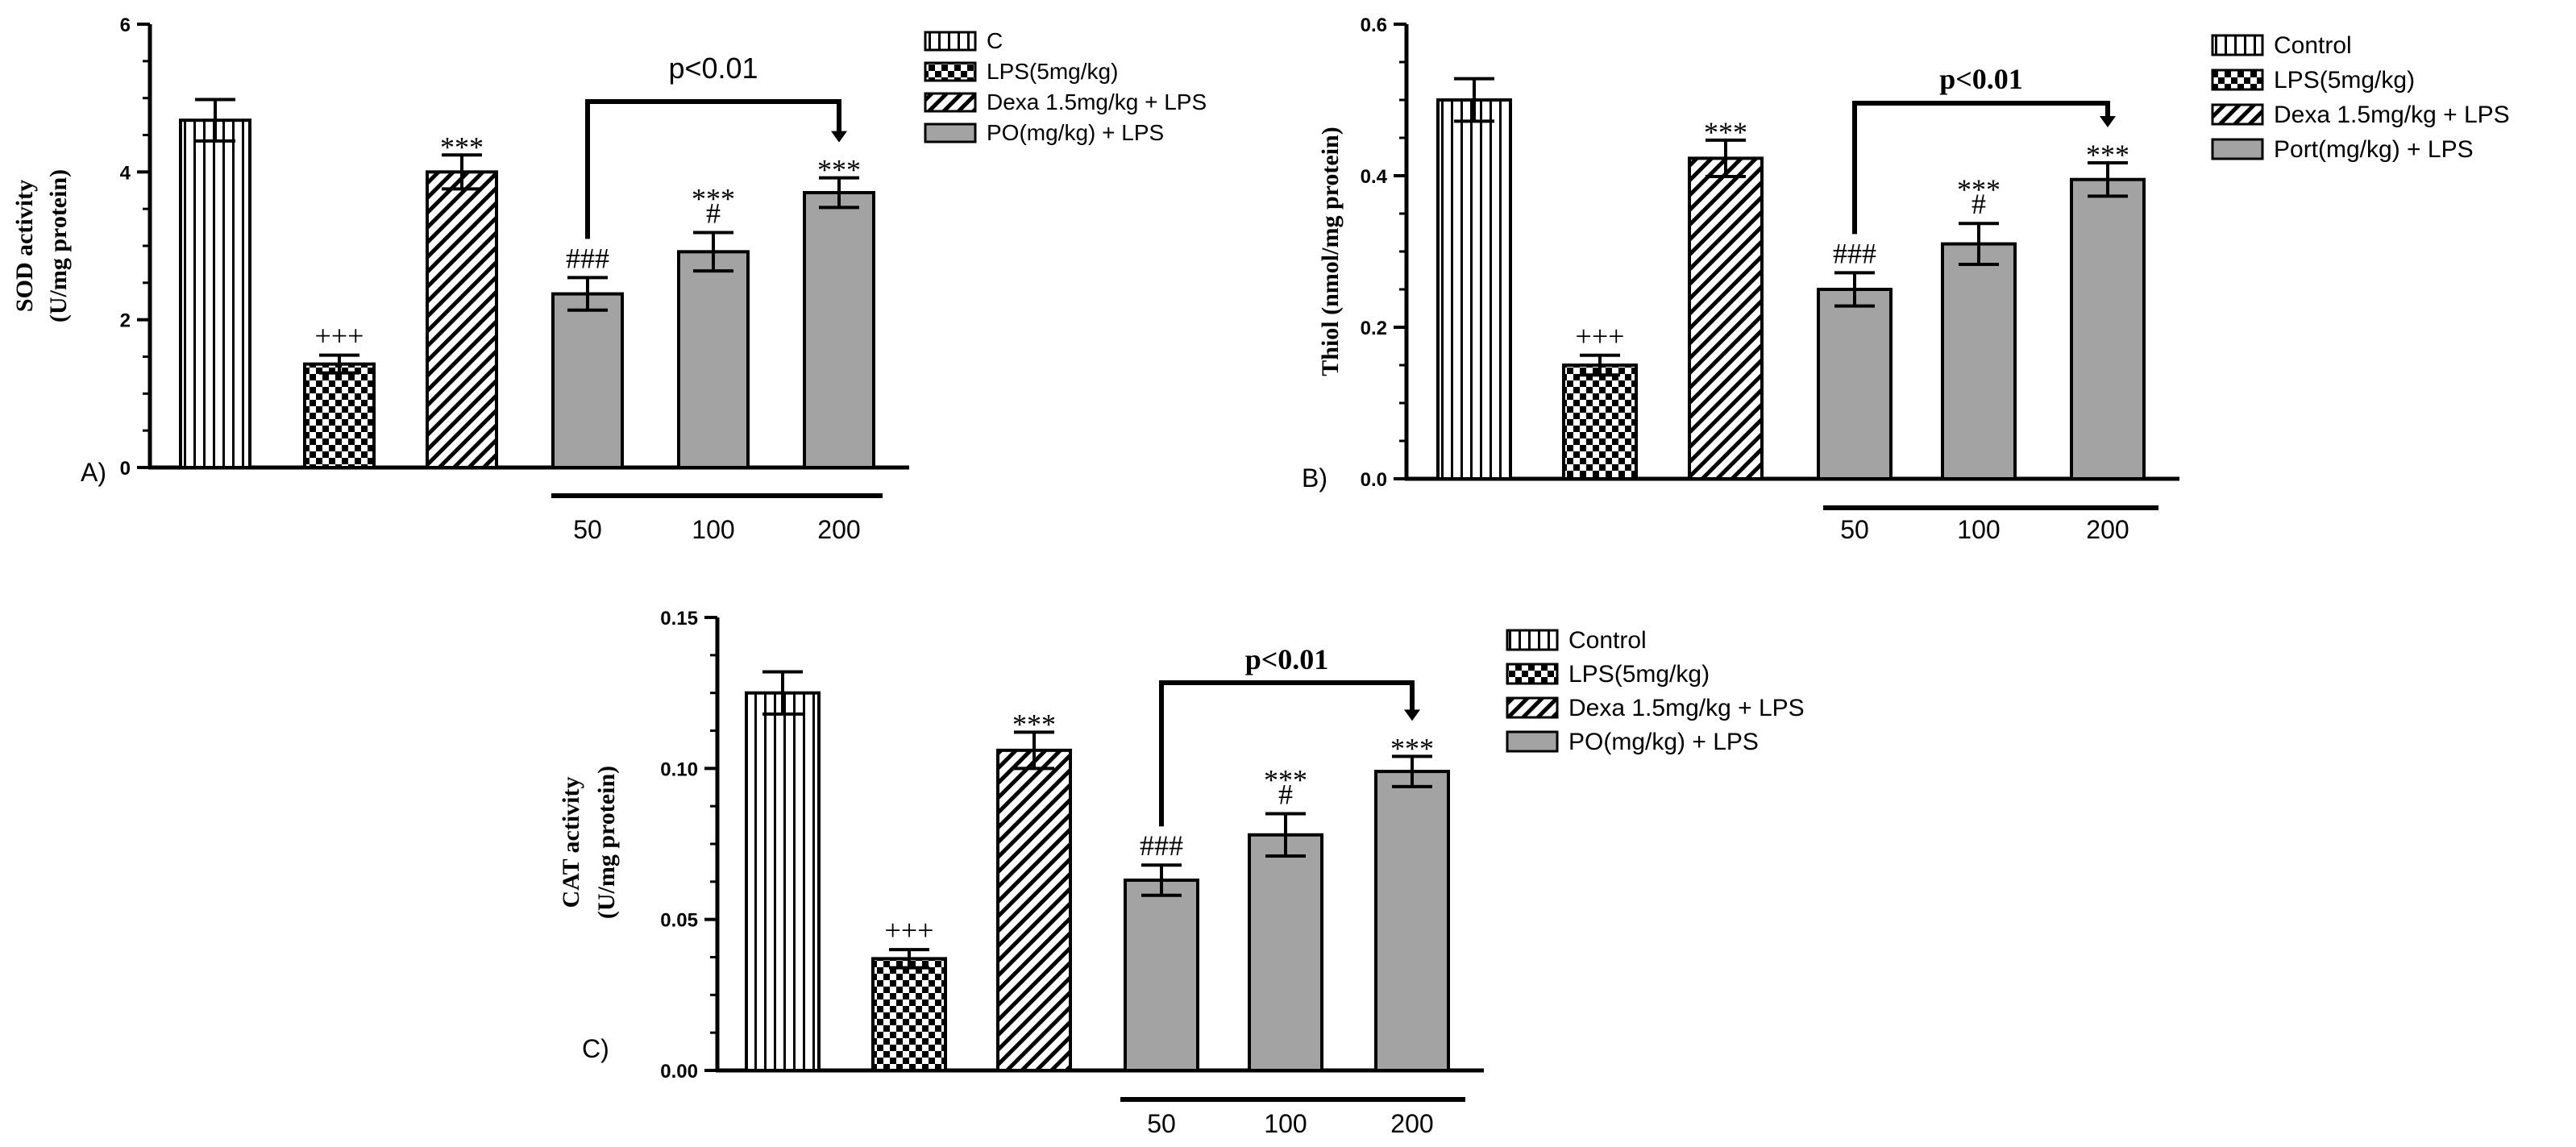  What do you see at coordinates (125, 321) in the screenshot?
I see `y-tick-label: 2` at bounding box center [125, 321].